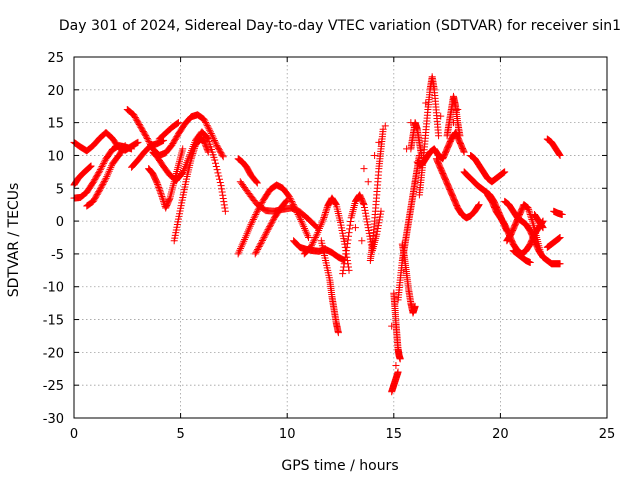 The image size is (640, 480). I want to click on y-tick-label: 20, so click(55, 91).